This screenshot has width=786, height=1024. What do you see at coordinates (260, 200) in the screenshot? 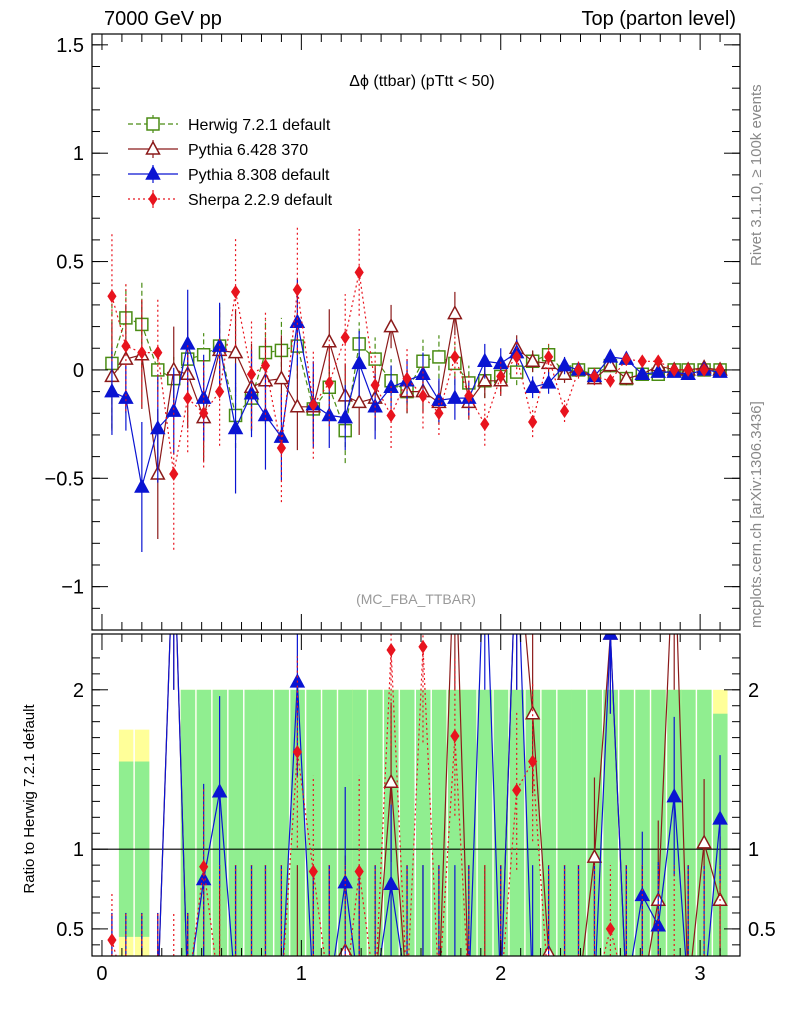
I see `legend-label-sherpa: Sherpa 2.2.9 default` at bounding box center [260, 200].